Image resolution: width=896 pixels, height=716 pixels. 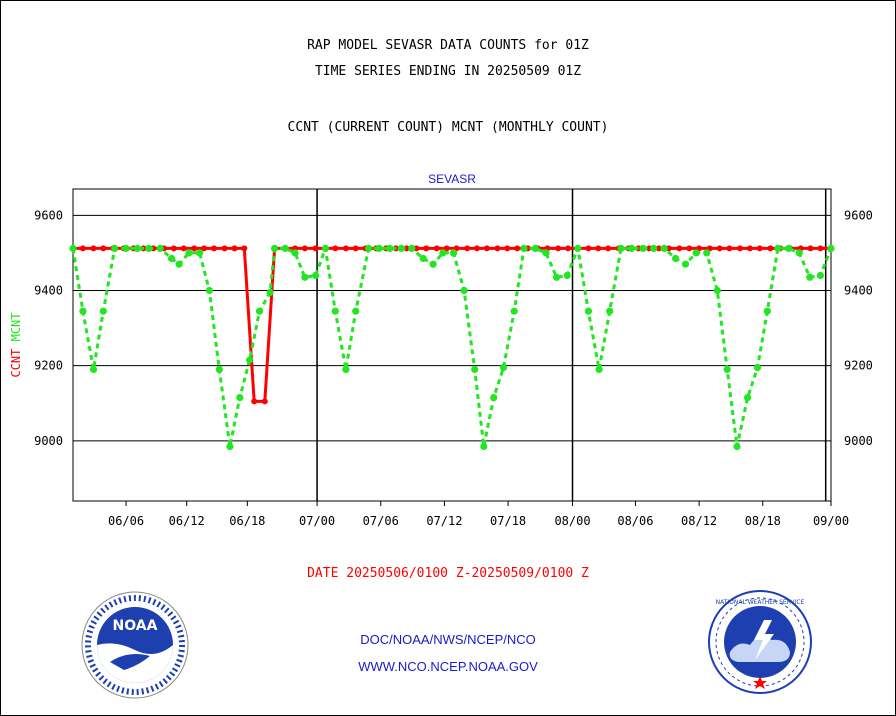 What do you see at coordinates (448, 71) in the screenshot?
I see `chart-title-line2: TIME SERIES ENDING IN 20250509 01Z` at bounding box center [448, 71].